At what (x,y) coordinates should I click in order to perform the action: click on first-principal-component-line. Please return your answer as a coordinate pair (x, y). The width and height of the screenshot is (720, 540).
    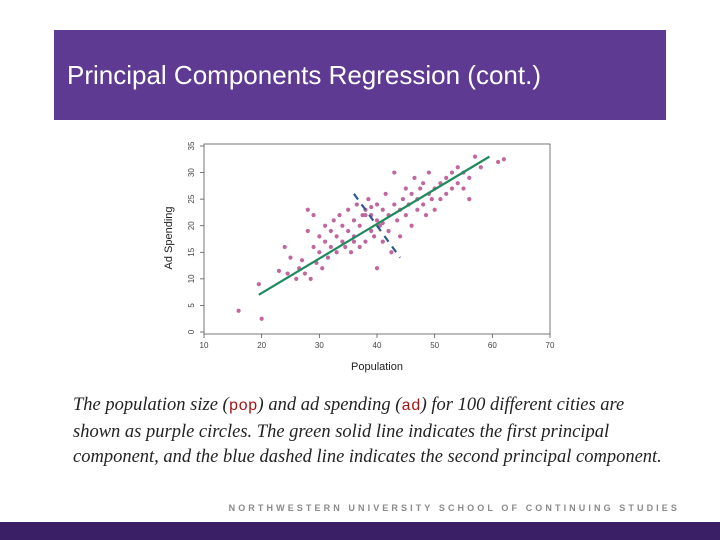
    Looking at the image, I should click on (374, 225).